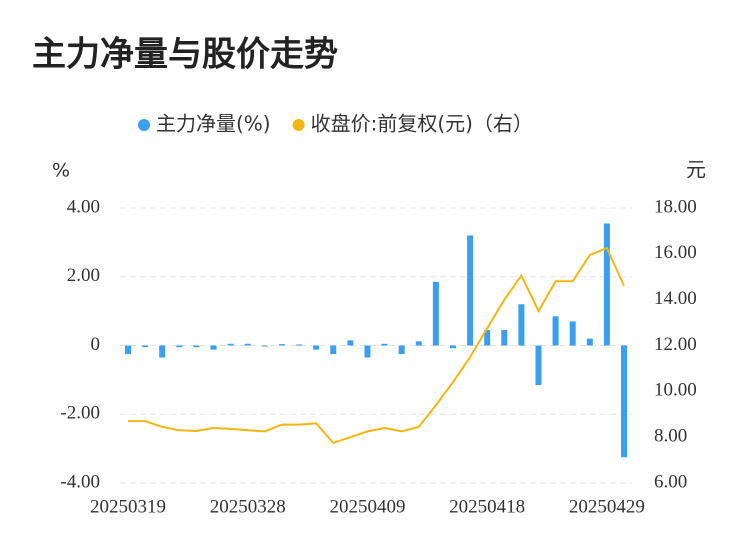  What do you see at coordinates (185, 55) in the screenshot?
I see `chart-title: 主力净量与股价走势` at bounding box center [185, 55].